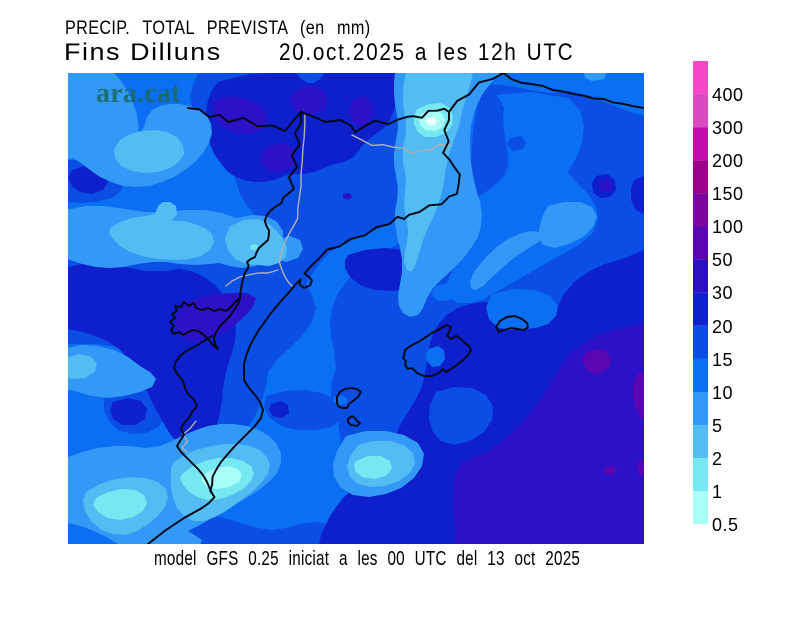 The width and height of the screenshot is (800, 617). Describe the element at coordinates (138, 93) in the screenshot. I see `svg-text: ara.cat` at that location.